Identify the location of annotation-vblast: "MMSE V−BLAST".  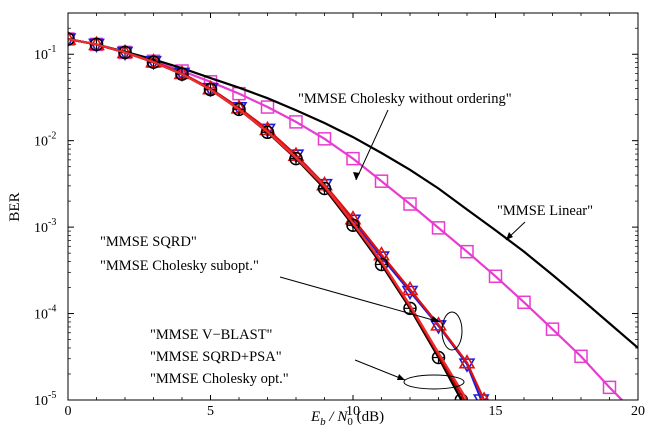
(211, 335).